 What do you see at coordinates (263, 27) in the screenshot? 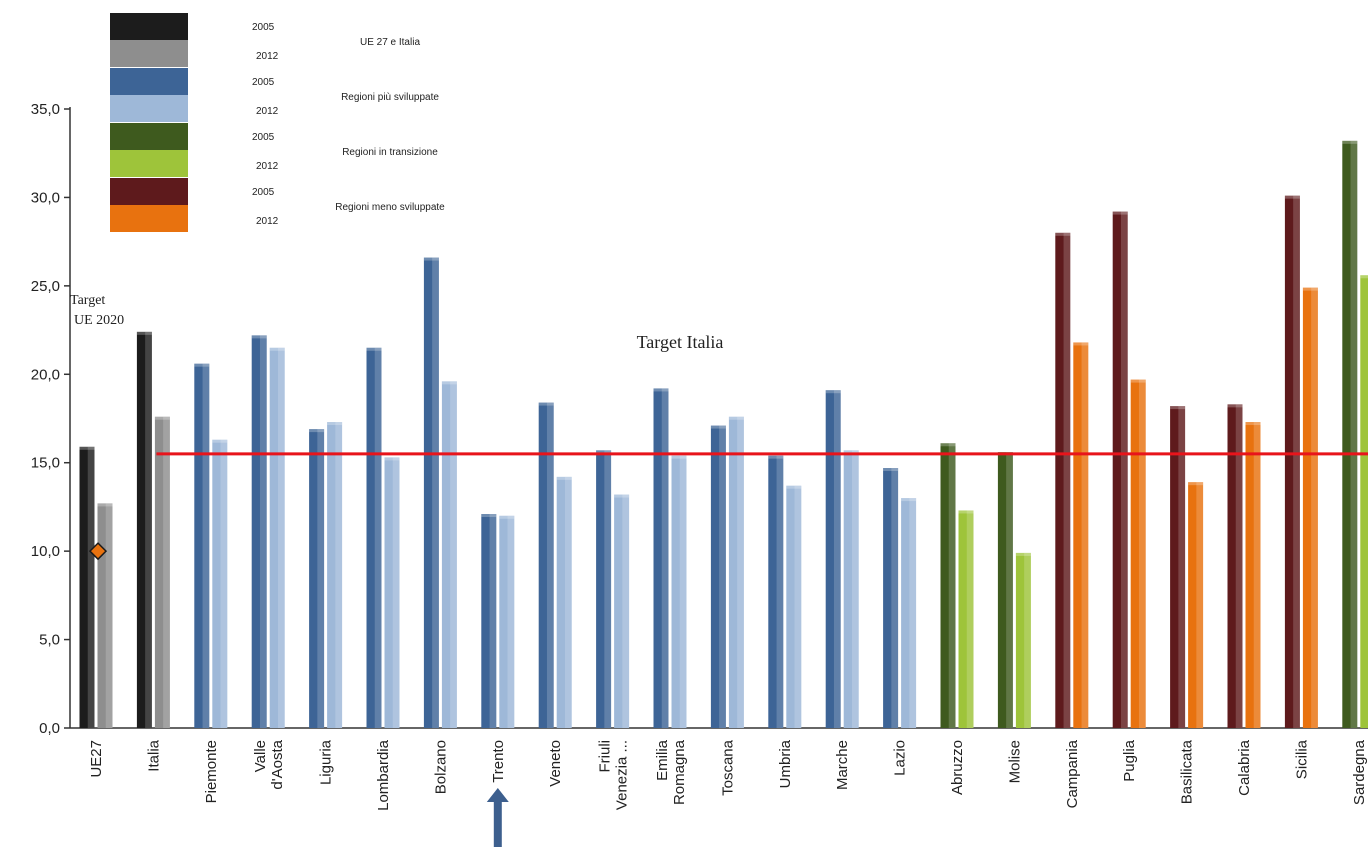
I see `legend-year-2005: 2005` at bounding box center [263, 27].